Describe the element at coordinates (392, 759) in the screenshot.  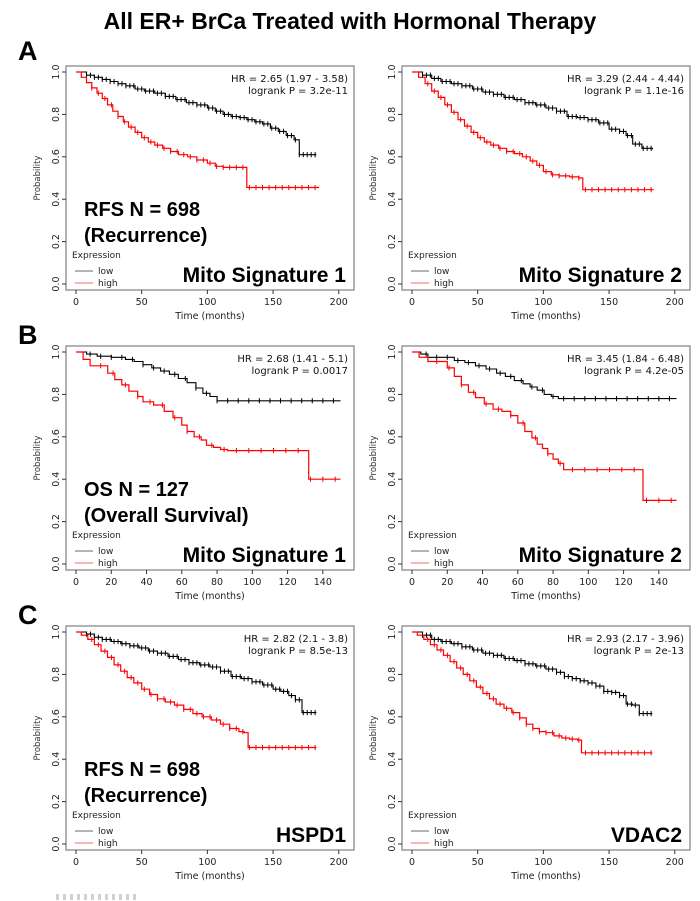
I see `y-tick-label: 0.4` at that location.